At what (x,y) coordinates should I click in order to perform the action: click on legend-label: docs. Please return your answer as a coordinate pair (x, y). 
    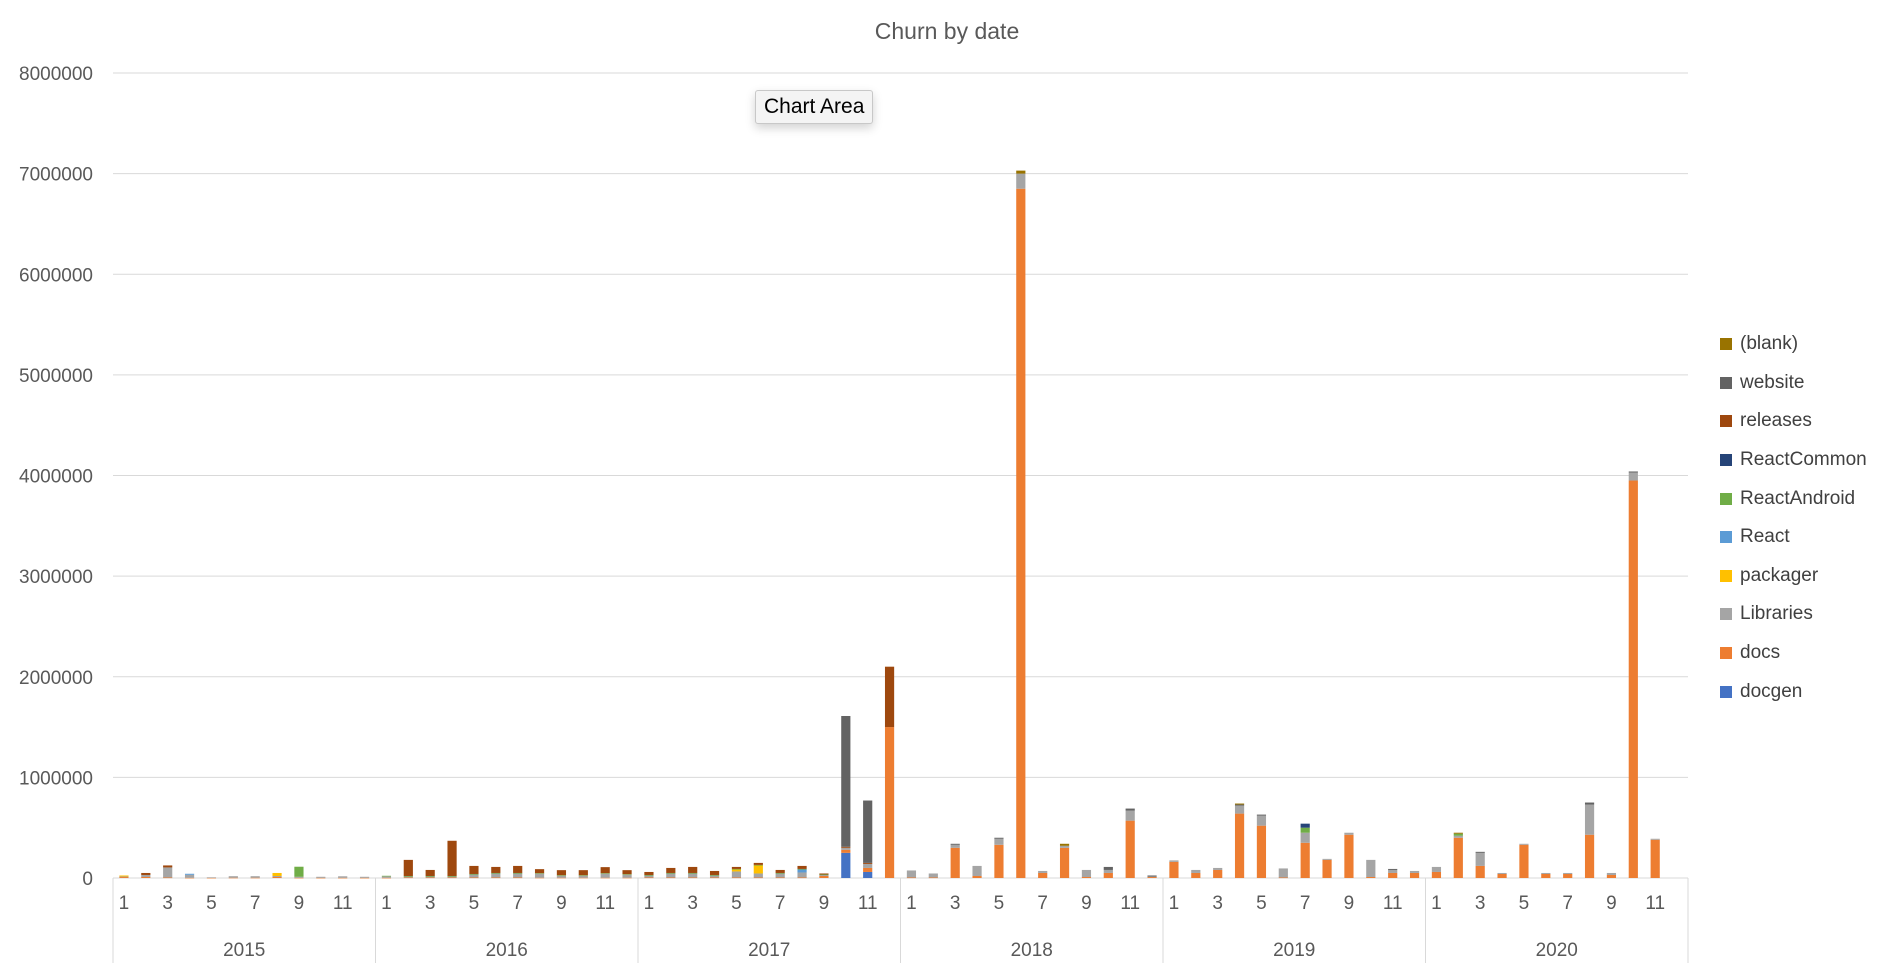
    Looking at the image, I should click on (1760, 653).